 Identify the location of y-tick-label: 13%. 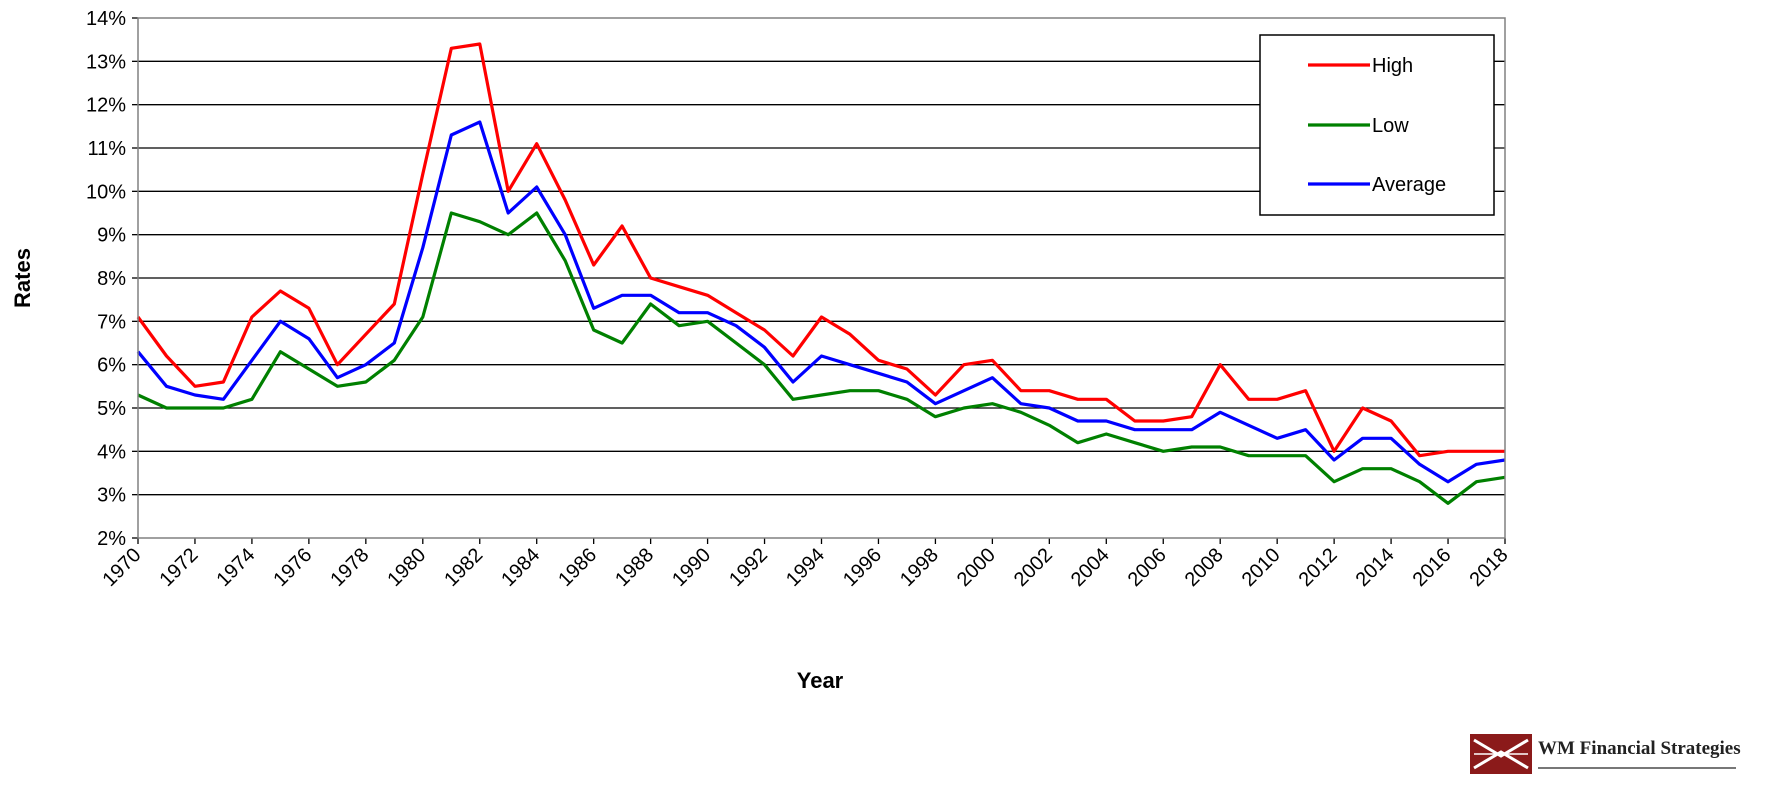
(106, 62).